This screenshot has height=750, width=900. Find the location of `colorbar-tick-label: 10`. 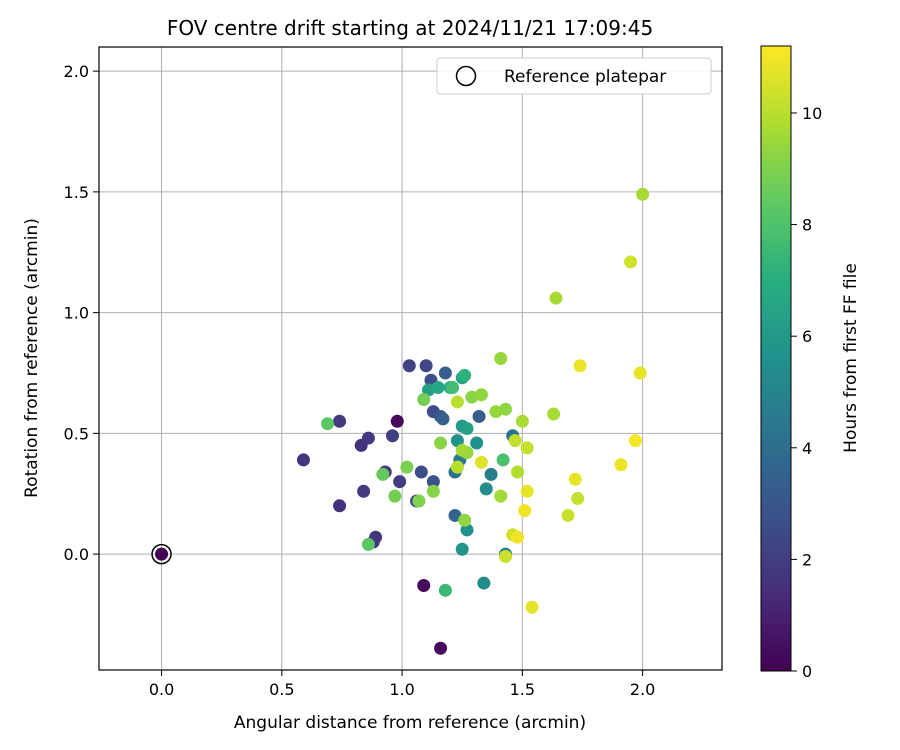

colorbar-tick-label: 10 is located at coordinates (812, 113).